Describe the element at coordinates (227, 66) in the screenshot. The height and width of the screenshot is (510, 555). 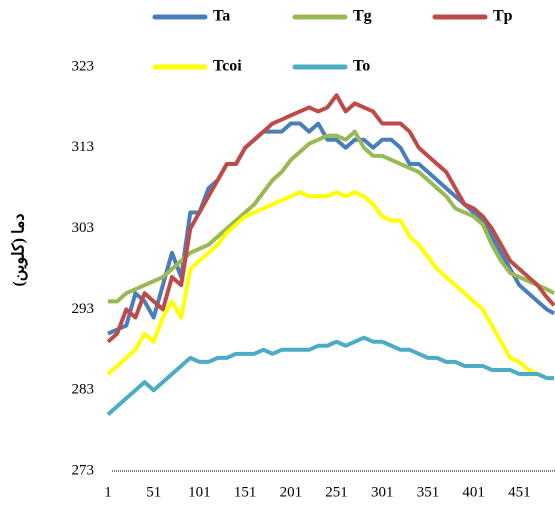
I see `legend-label: Tcoi` at that location.